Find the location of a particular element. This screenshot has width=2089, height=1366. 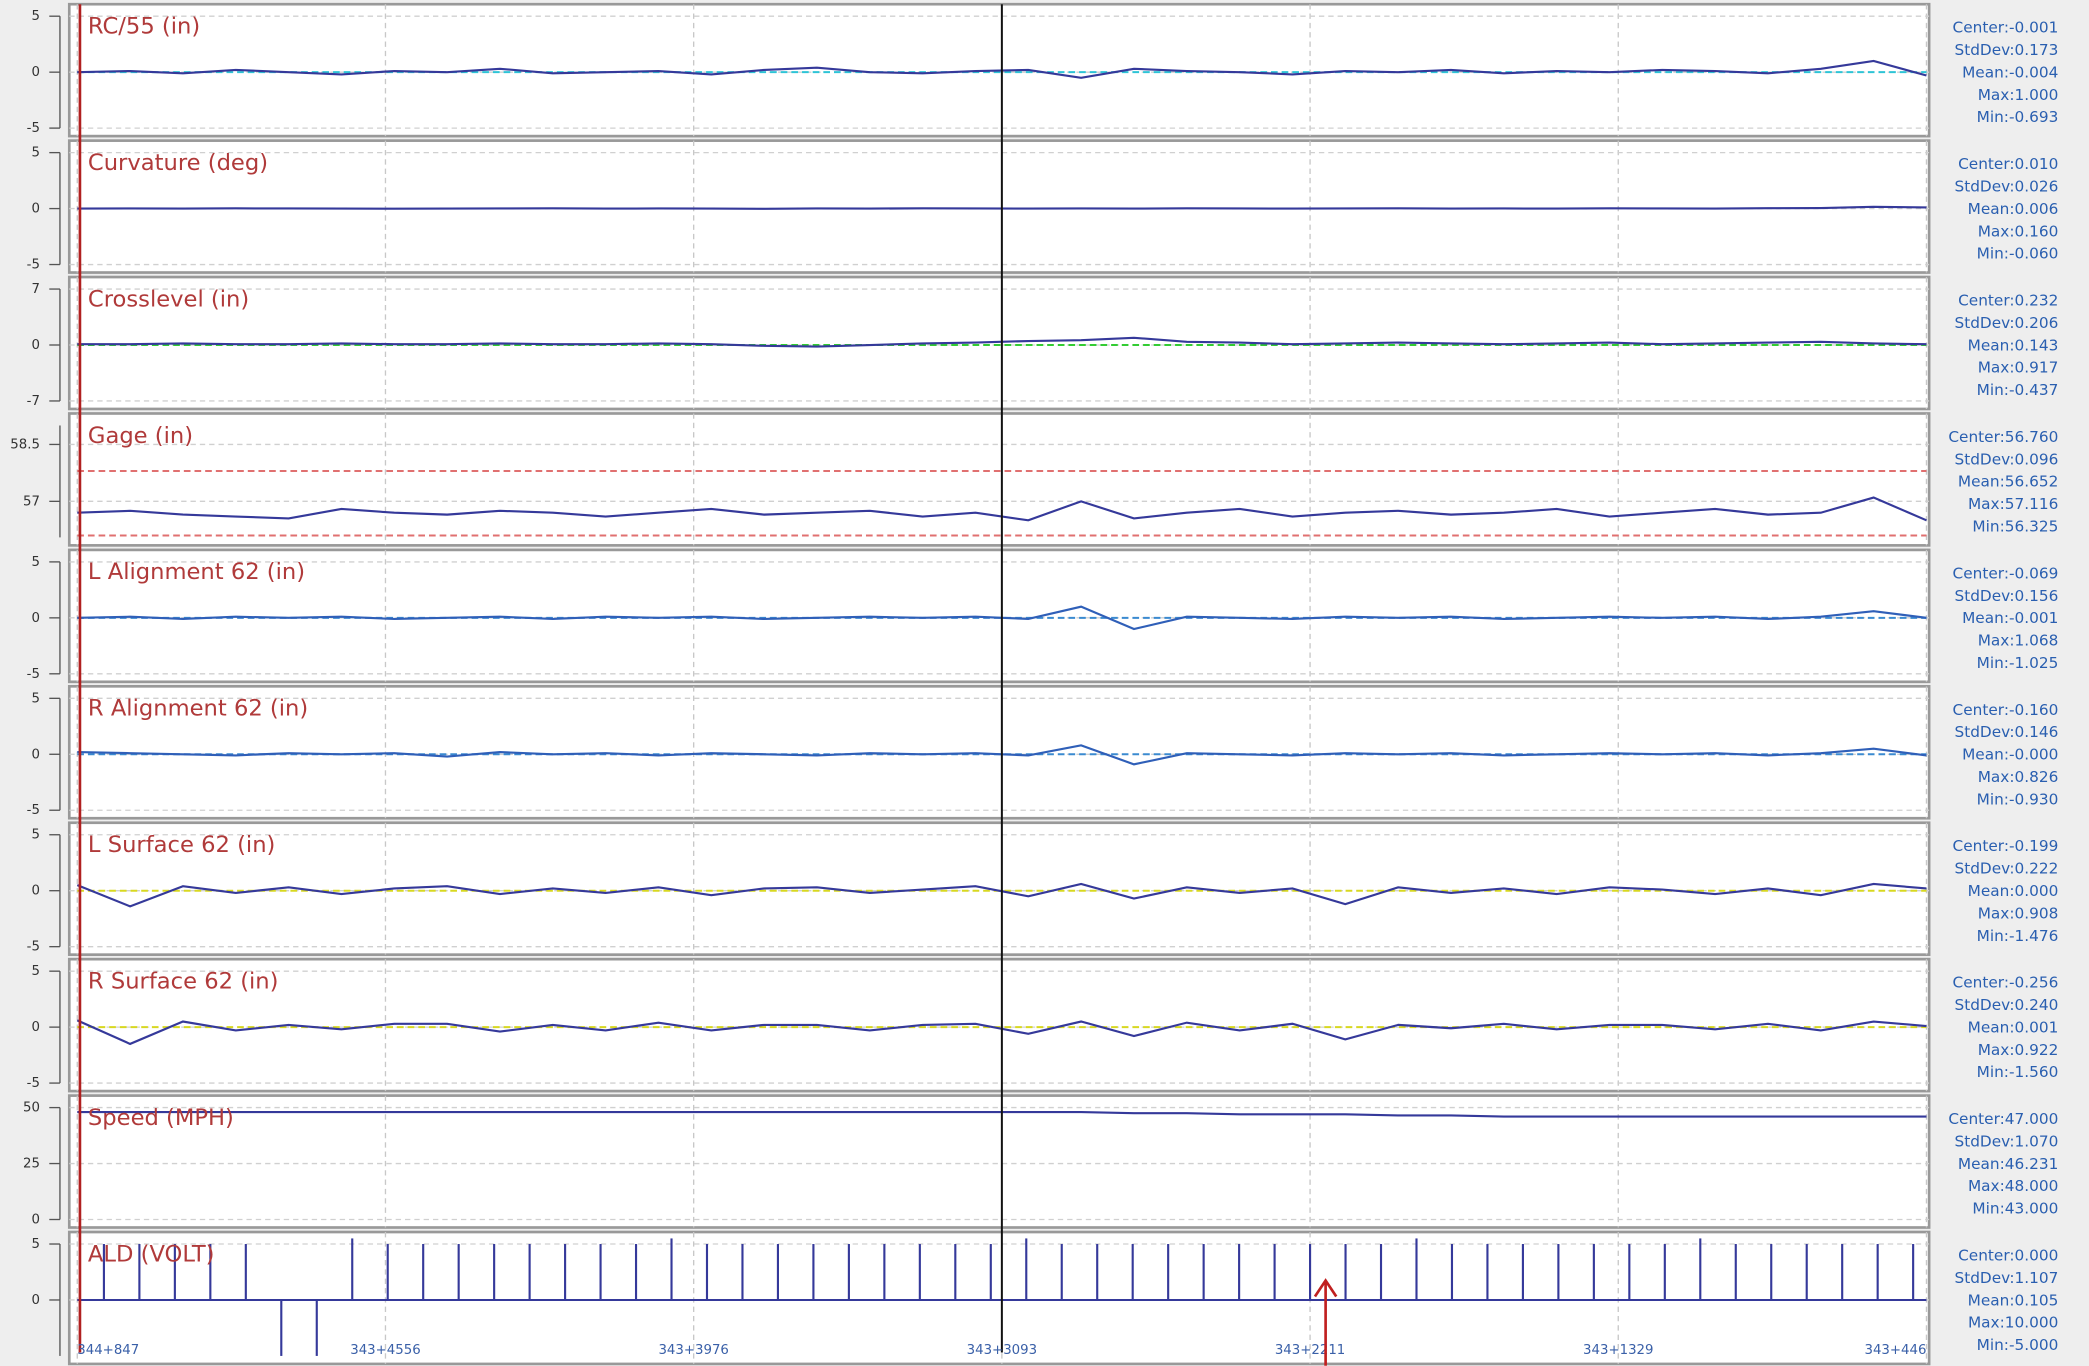

stat: Min:-5.000 is located at coordinates (2018, 1345).